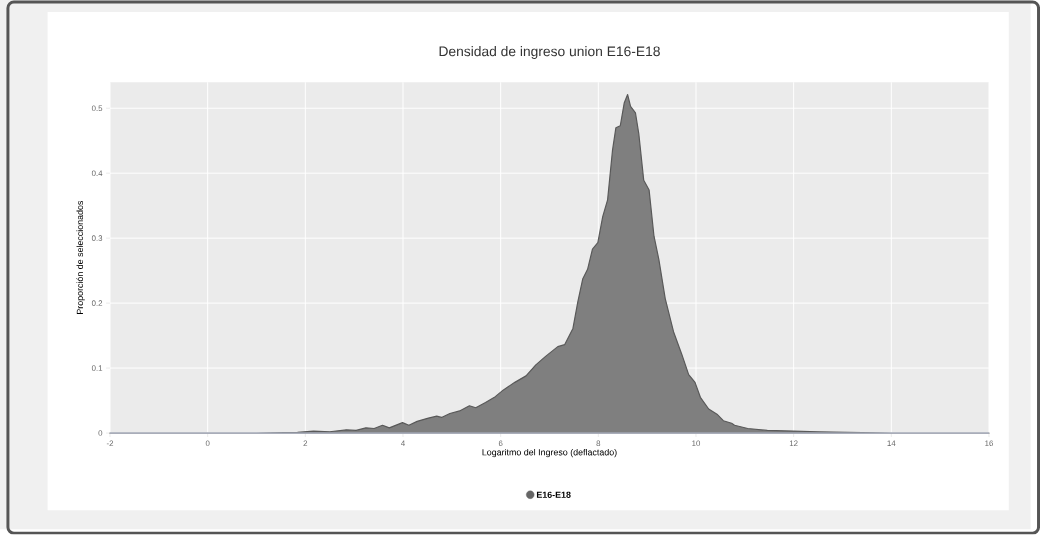 The image size is (1040, 535). Describe the element at coordinates (549, 53) in the screenshot. I see `chart-title: Densidad de ingreso union E16-E18` at that location.